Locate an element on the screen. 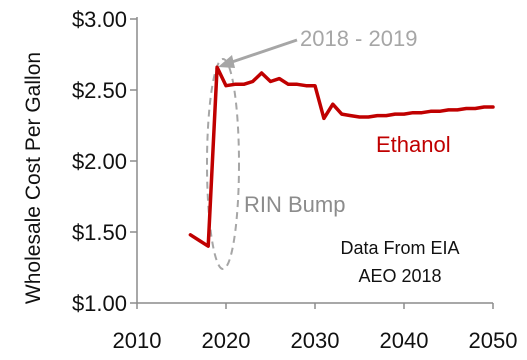 The image size is (527, 360). x-tick-label: 2040 is located at coordinates (404, 340).